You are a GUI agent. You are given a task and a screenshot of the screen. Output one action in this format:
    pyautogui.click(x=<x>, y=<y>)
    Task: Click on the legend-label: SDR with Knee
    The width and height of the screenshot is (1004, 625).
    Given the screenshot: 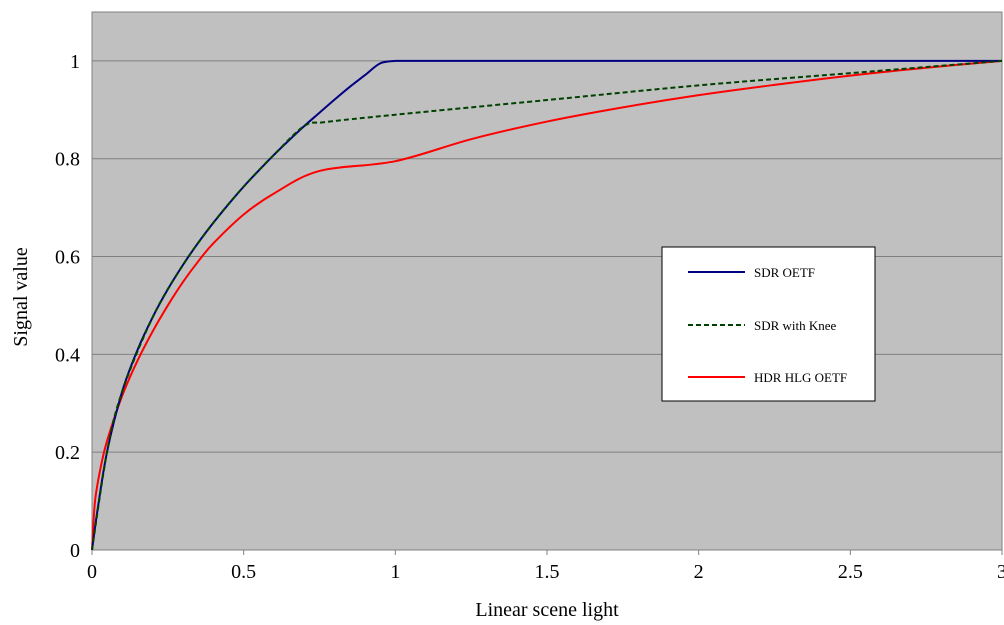 What is the action you would take?
    pyautogui.click(x=795, y=325)
    